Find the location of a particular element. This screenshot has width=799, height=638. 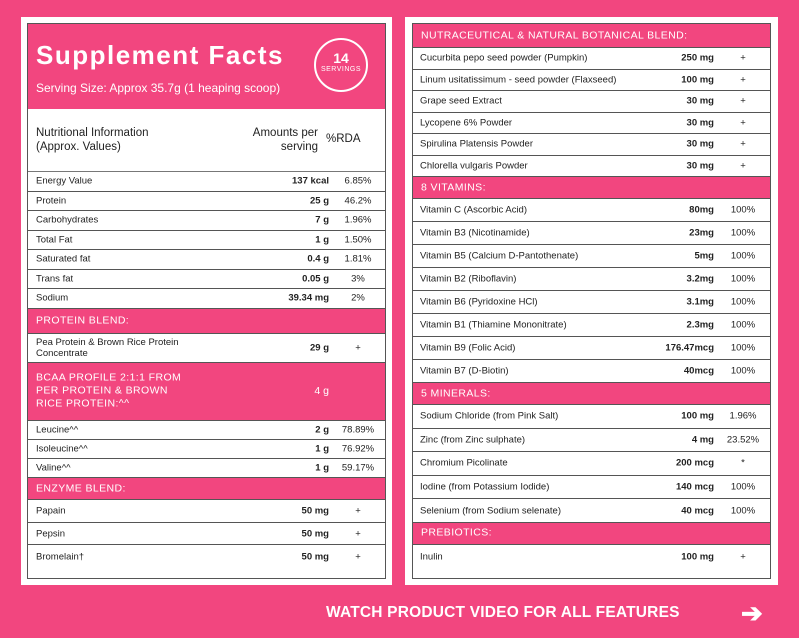

row-amount: 80mg is located at coordinates (701, 210).